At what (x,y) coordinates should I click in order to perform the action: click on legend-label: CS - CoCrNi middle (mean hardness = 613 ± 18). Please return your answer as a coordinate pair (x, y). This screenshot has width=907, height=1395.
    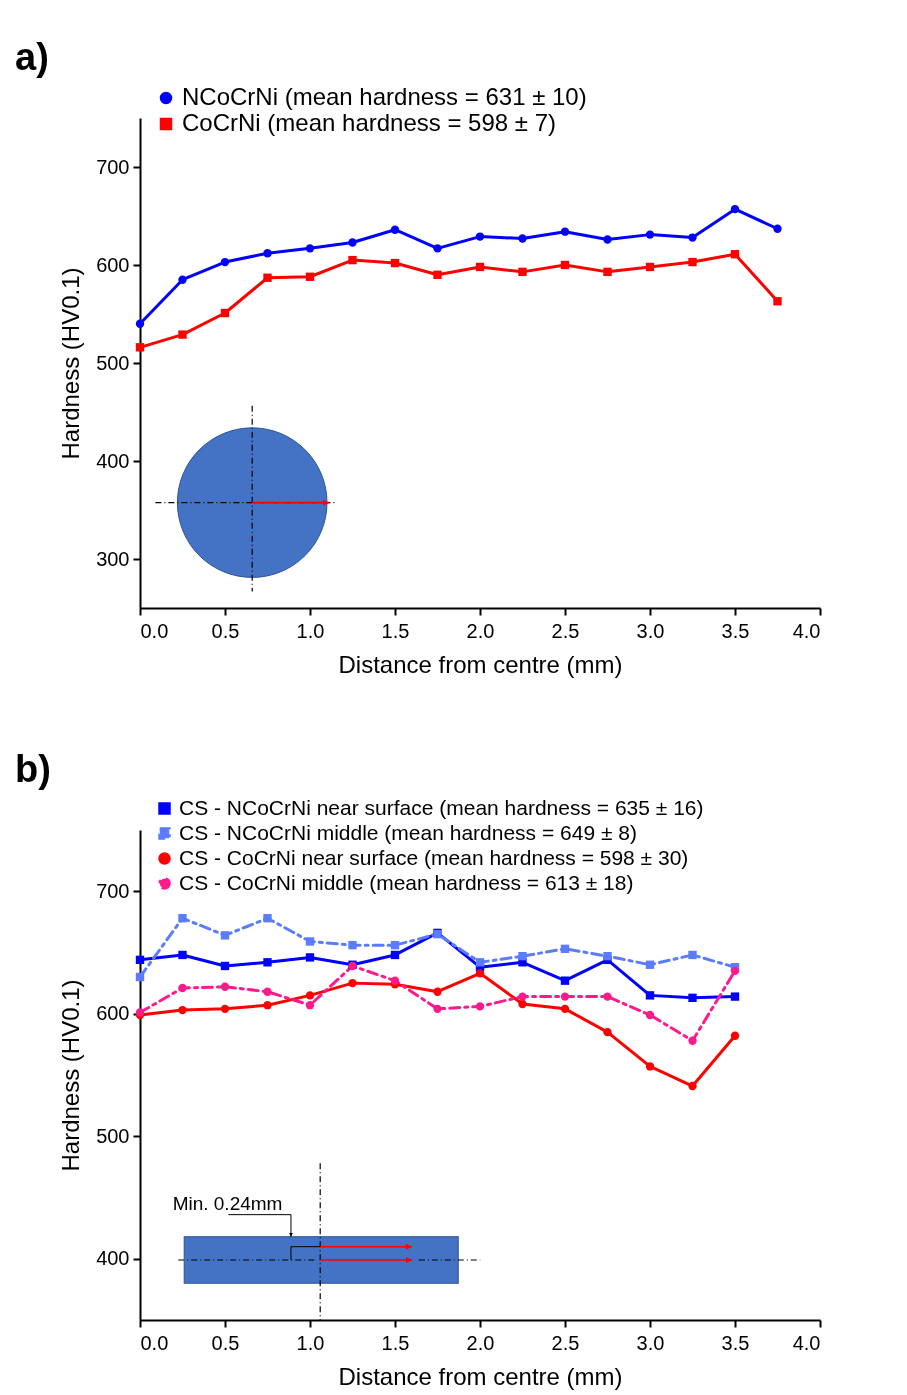
    Looking at the image, I should click on (406, 882).